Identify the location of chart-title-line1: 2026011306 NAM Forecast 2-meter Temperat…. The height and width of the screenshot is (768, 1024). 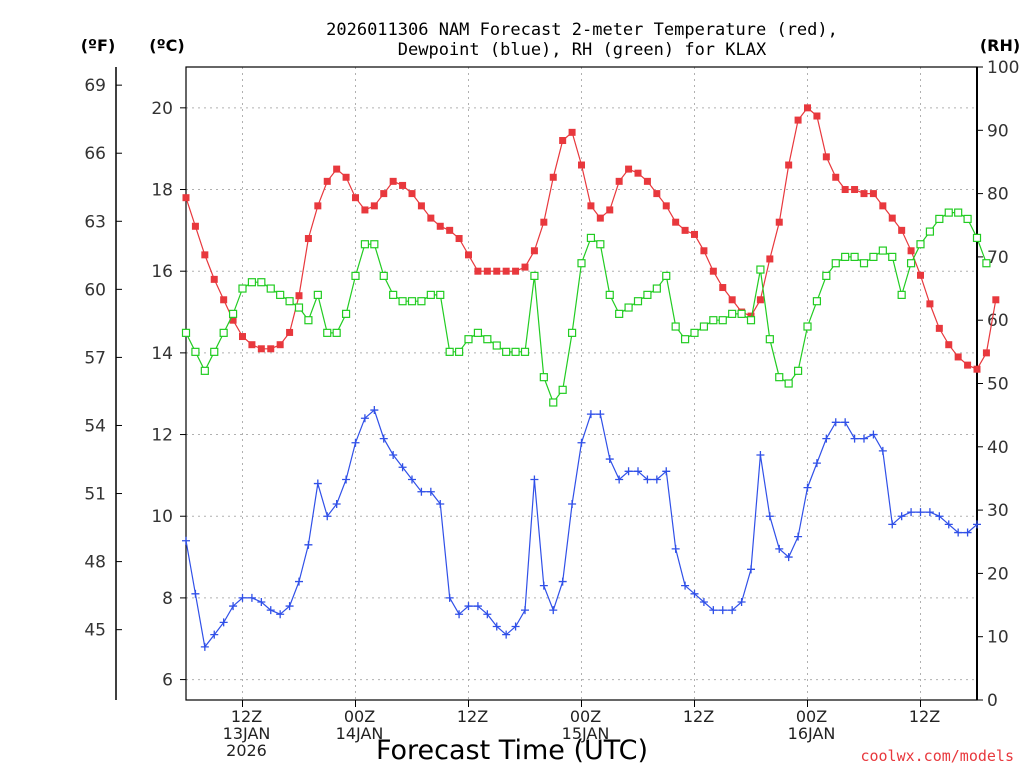
(582, 30).